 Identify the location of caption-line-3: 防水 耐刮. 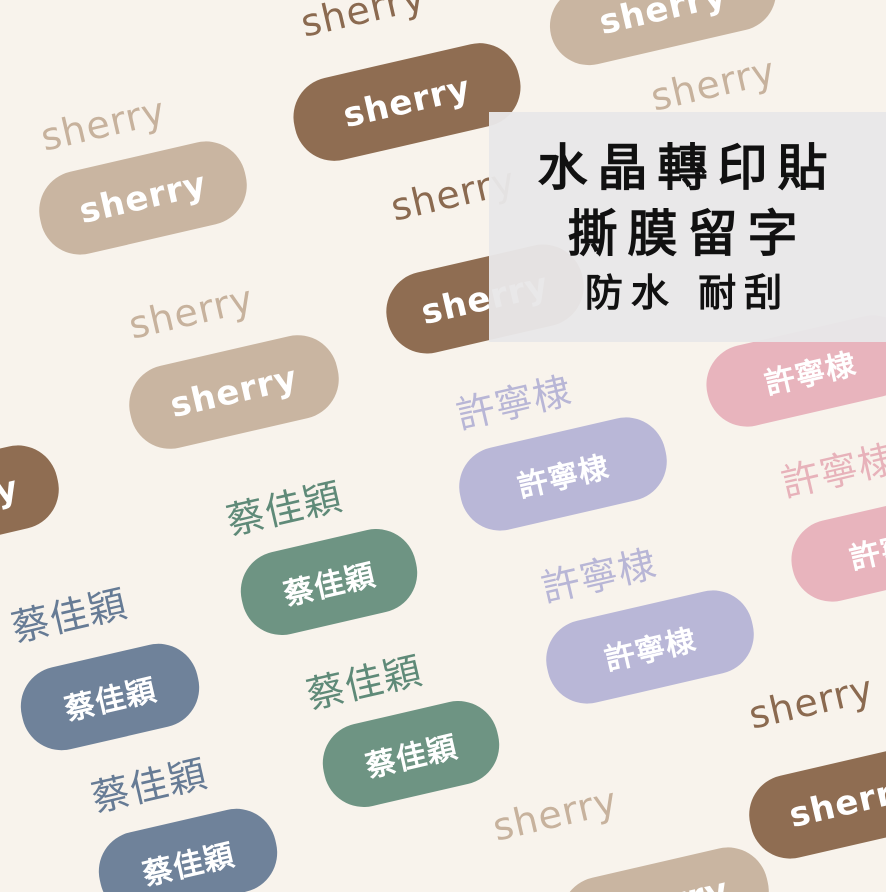
(687, 293).